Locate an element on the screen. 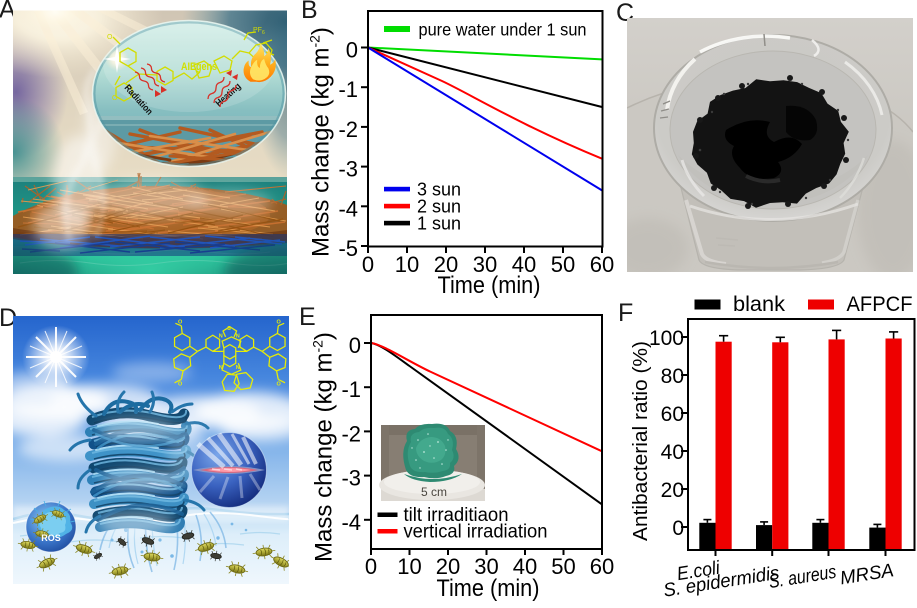 The height and width of the screenshot is (608, 917). svg-text: E is located at coordinates (307, 317).